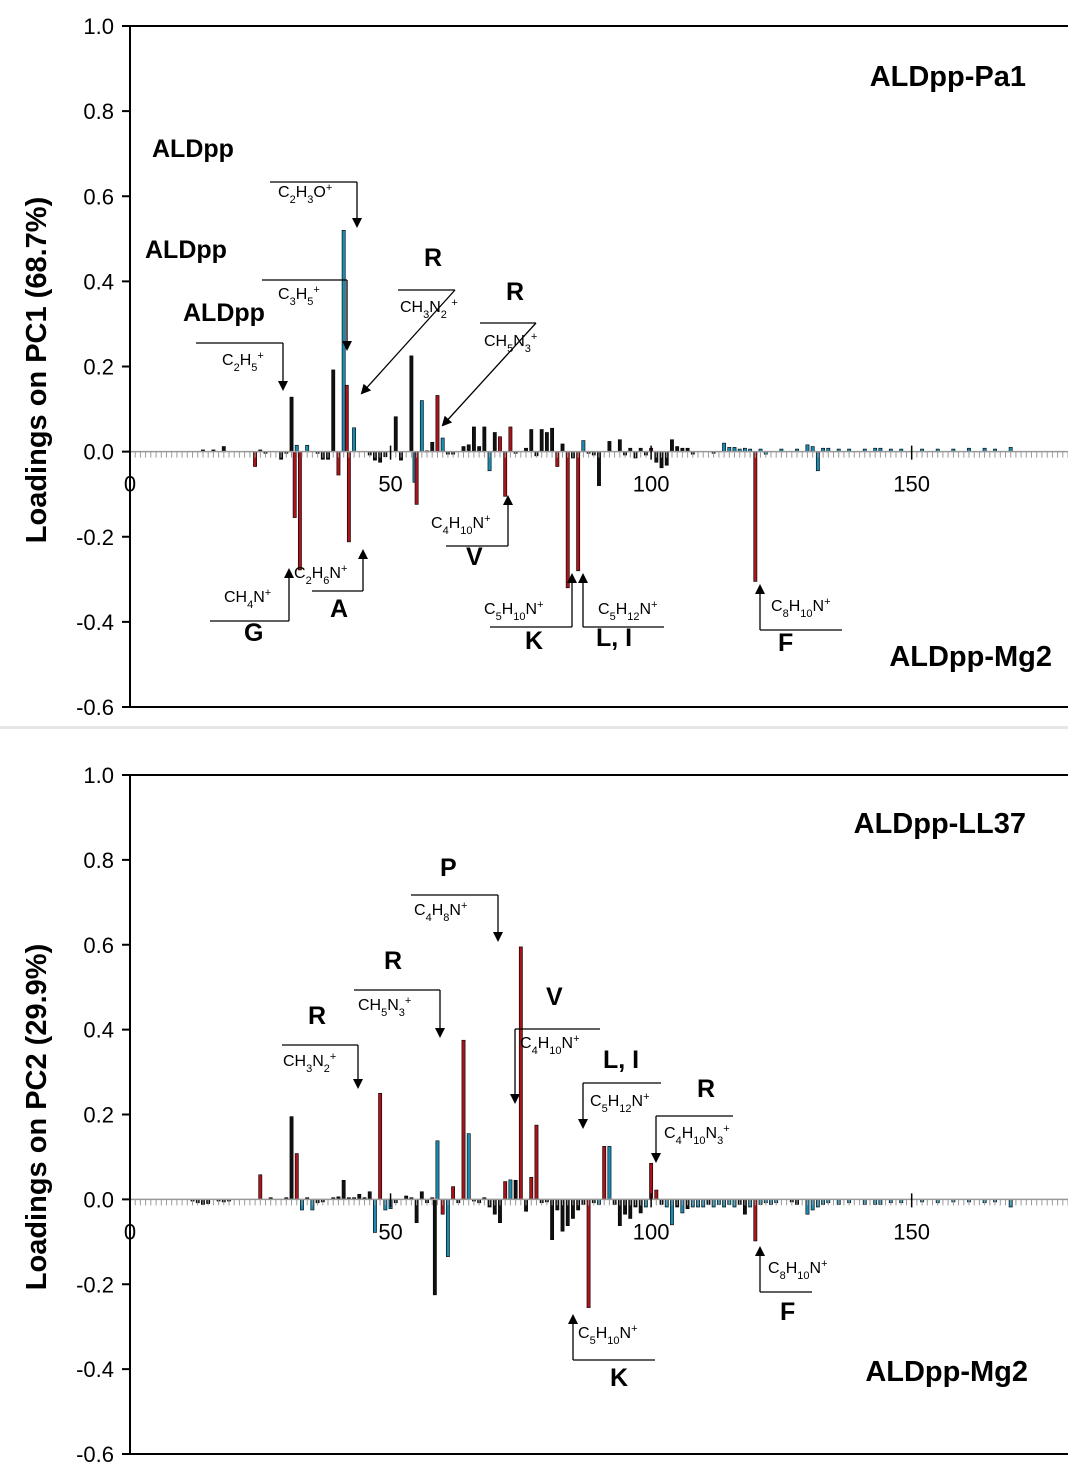 This screenshot has width=1068, height=1466. I want to click on annotation-label: F, so click(785, 643).